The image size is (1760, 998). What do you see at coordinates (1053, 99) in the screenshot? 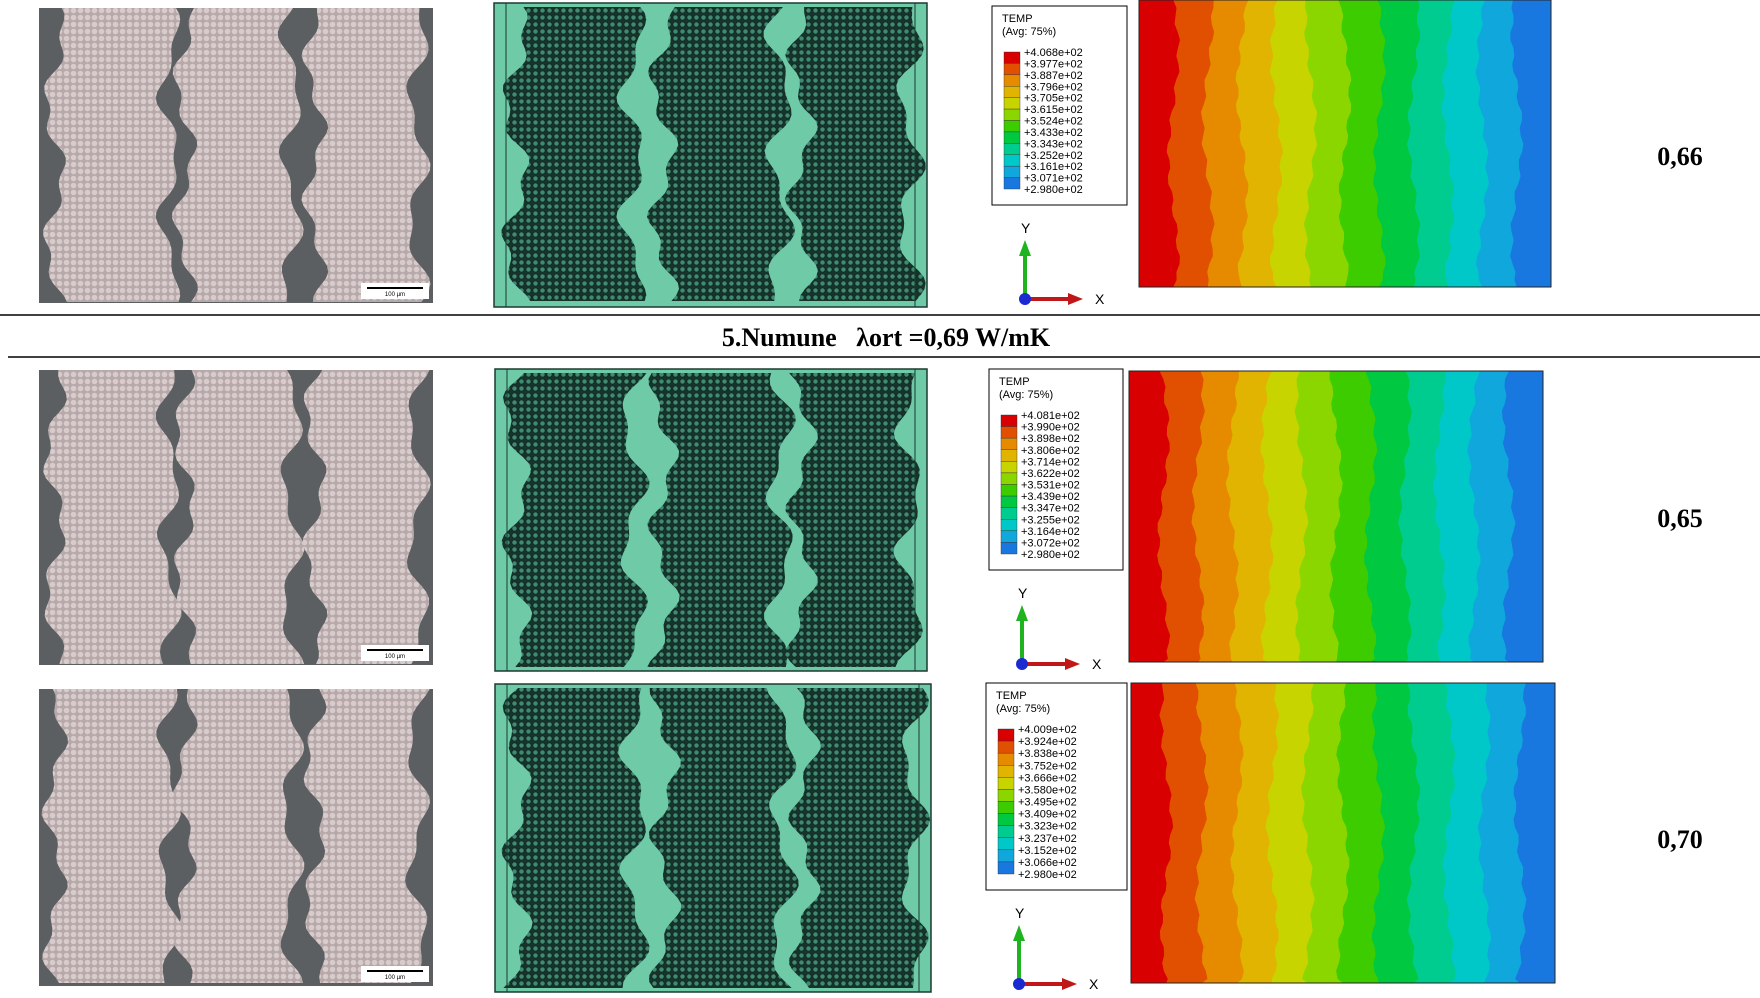
I see `legend-value: +3.705e+02` at bounding box center [1053, 99].